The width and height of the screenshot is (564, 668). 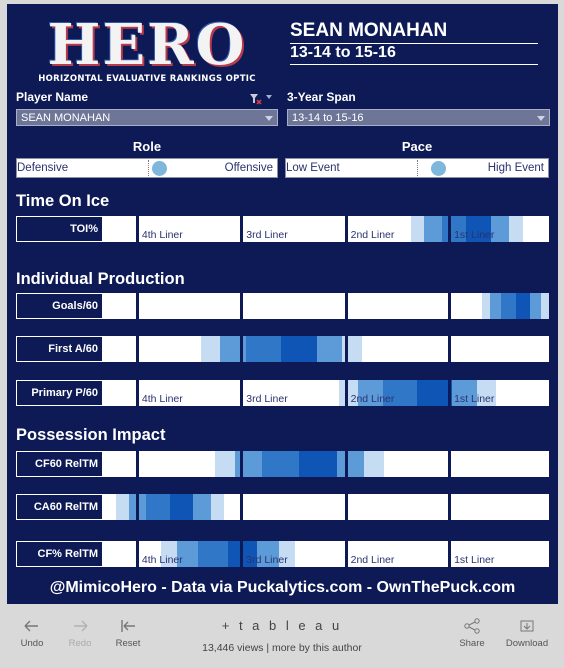 I want to click on redo-button: Redo, so click(x=80, y=633).